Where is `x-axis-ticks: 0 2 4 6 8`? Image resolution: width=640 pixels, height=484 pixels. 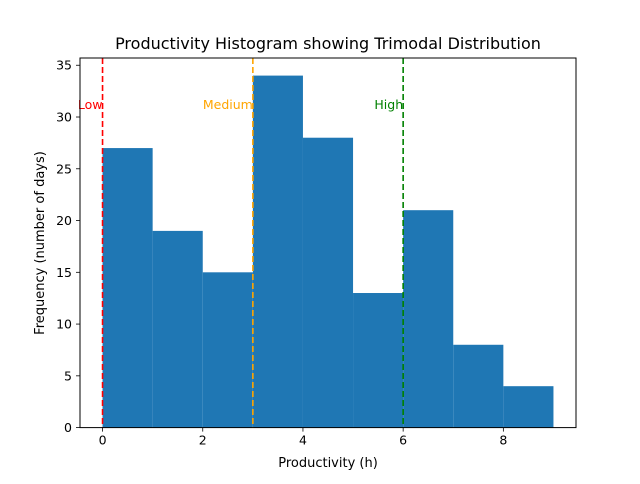 x-axis-ticks: 0 2 4 6 8 is located at coordinates (303, 437).